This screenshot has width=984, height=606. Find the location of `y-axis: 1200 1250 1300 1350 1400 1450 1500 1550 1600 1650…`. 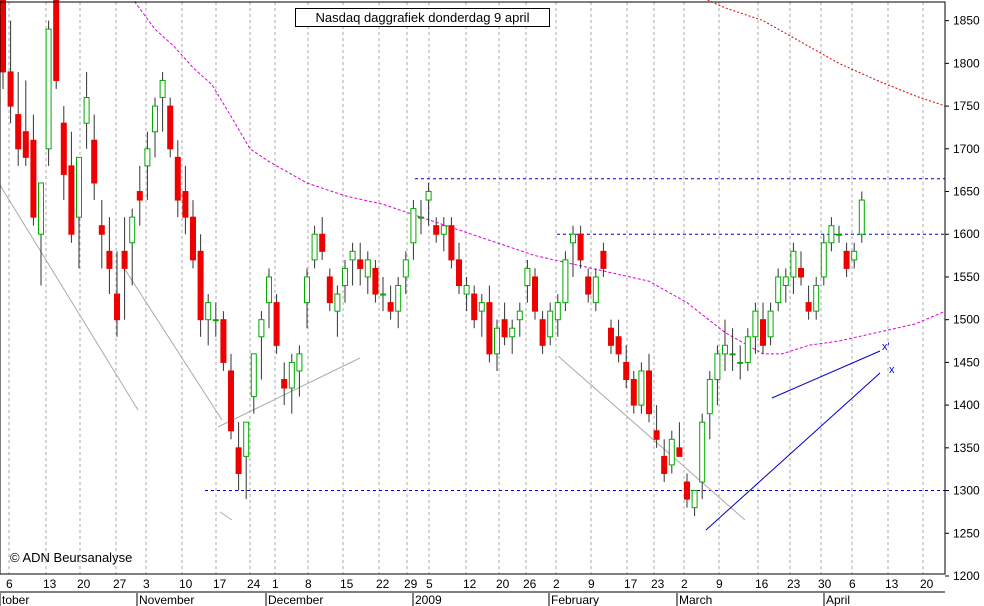

y-axis: 1200 1250 1300 1350 1400 1450 1500 1550 1600 1650… is located at coordinates (962, 298).